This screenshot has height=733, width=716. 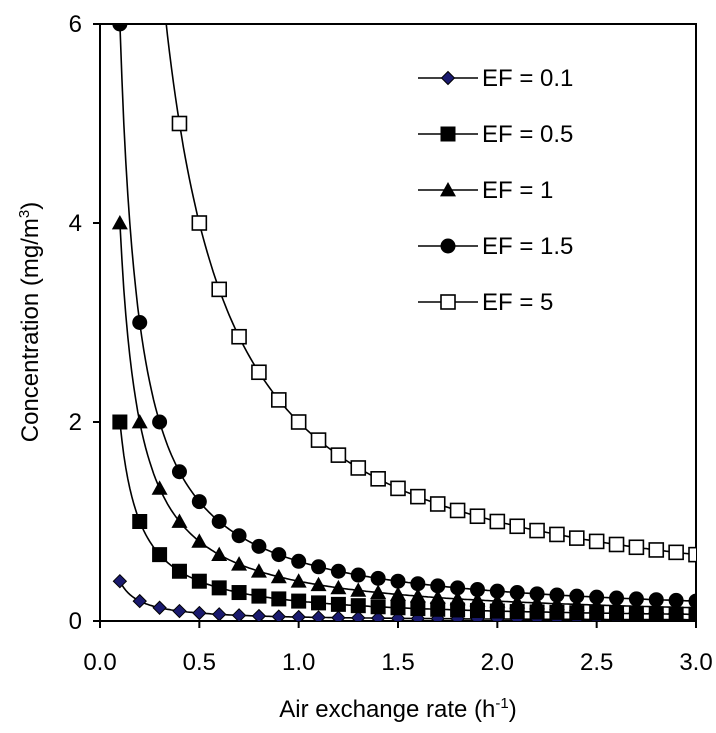 What do you see at coordinates (30, 206) in the screenshot?
I see `y-axis-title-end: )` at bounding box center [30, 206].